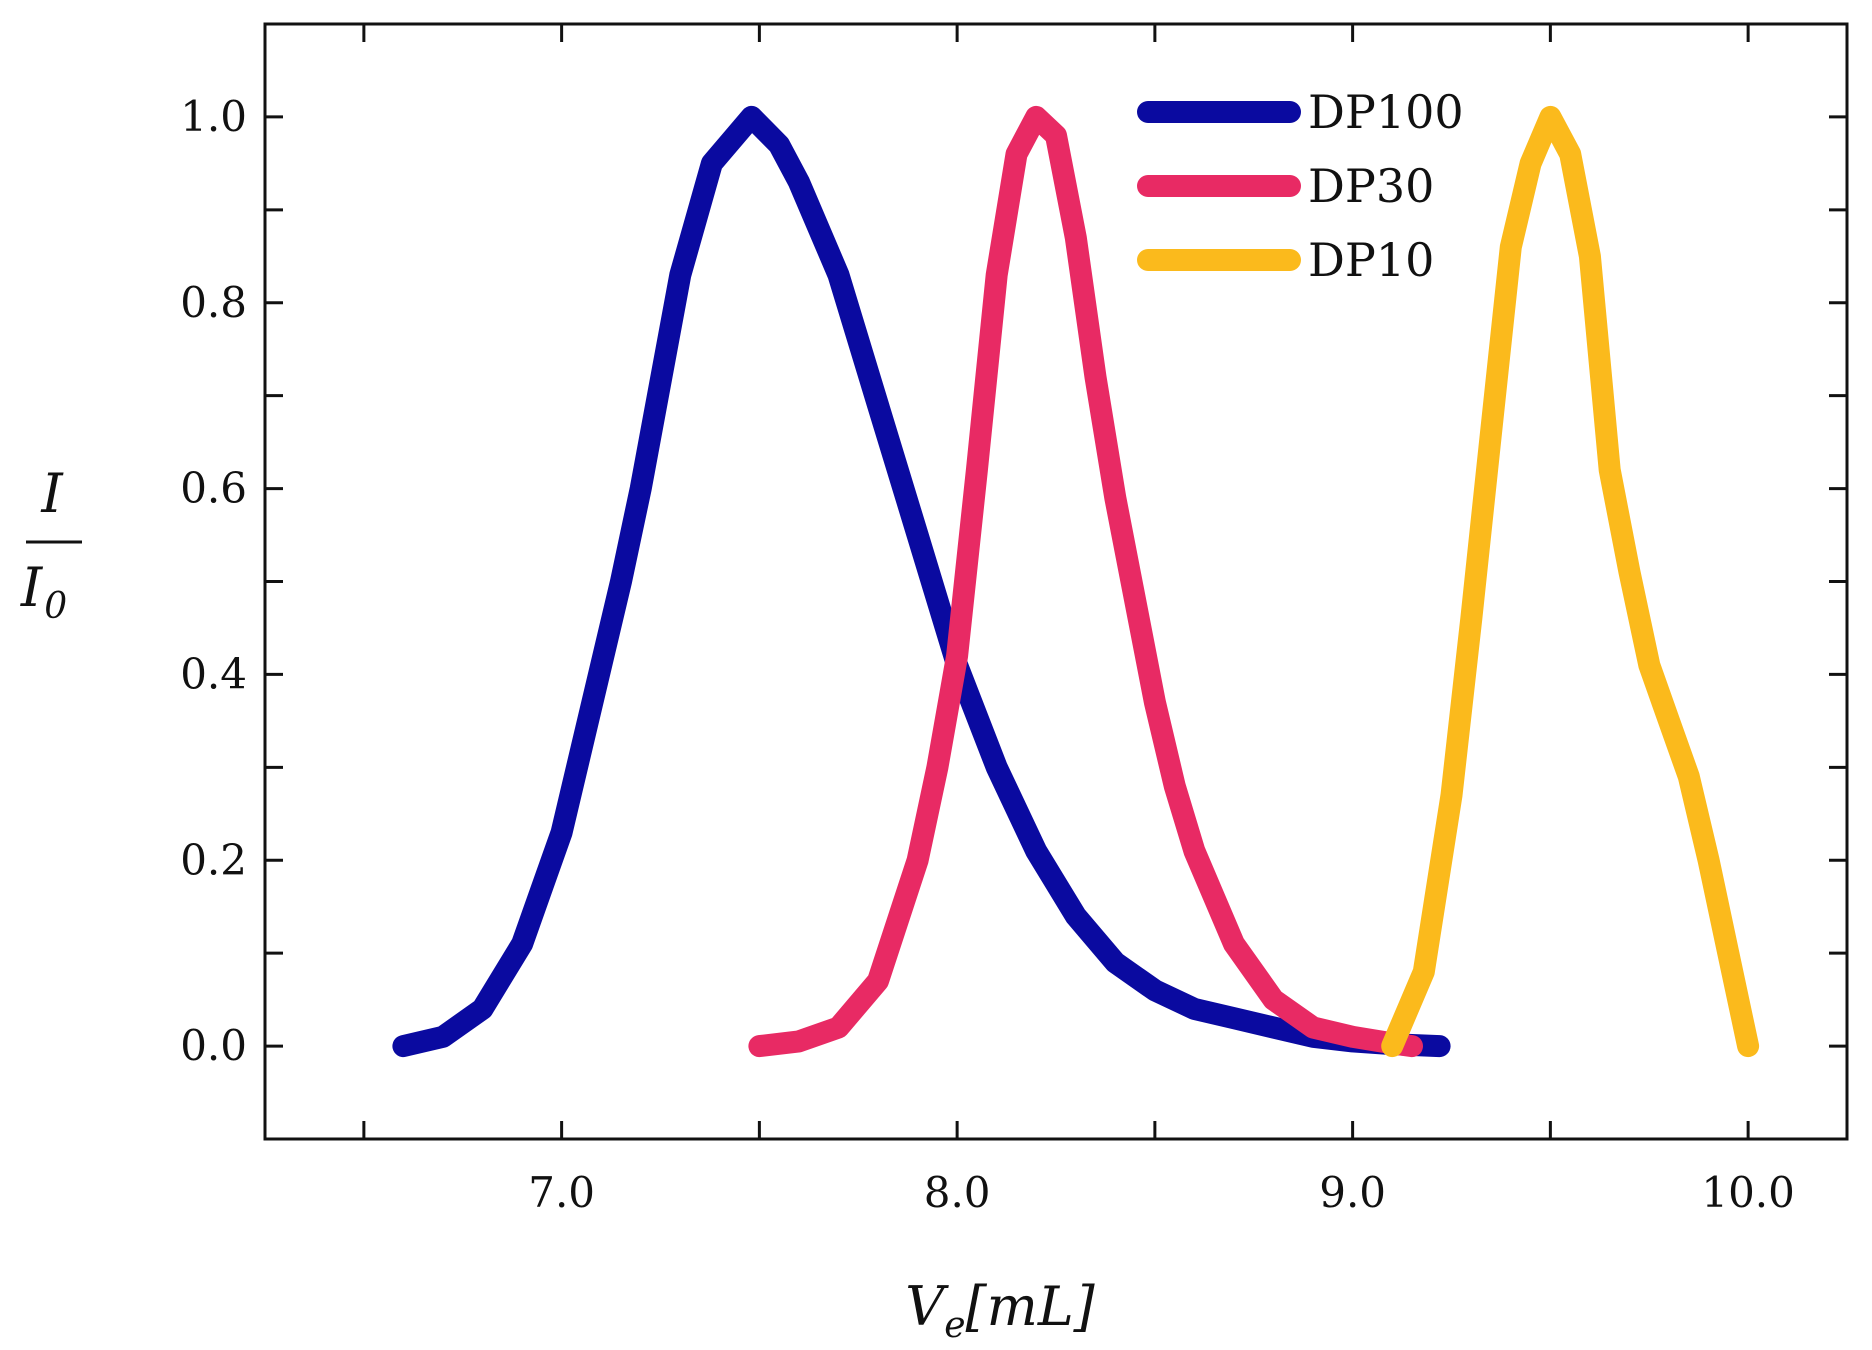  I want to click on legend: DP100 DP30 DP10, so click(1300, 186).